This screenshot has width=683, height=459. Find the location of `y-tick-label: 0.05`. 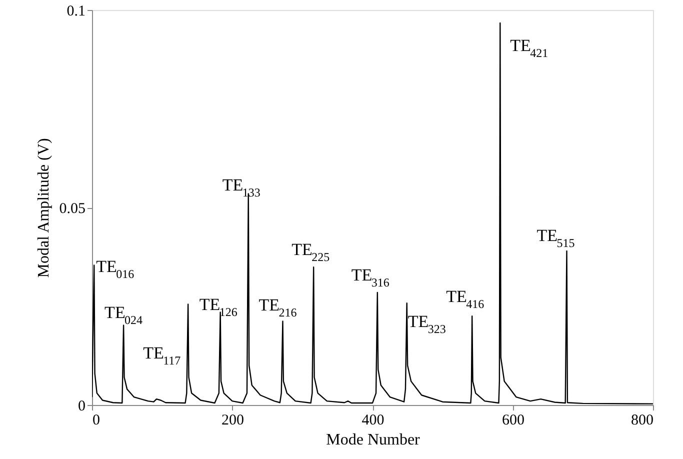

y-tick-label: 0.05 is located at coordinates (72, 209).